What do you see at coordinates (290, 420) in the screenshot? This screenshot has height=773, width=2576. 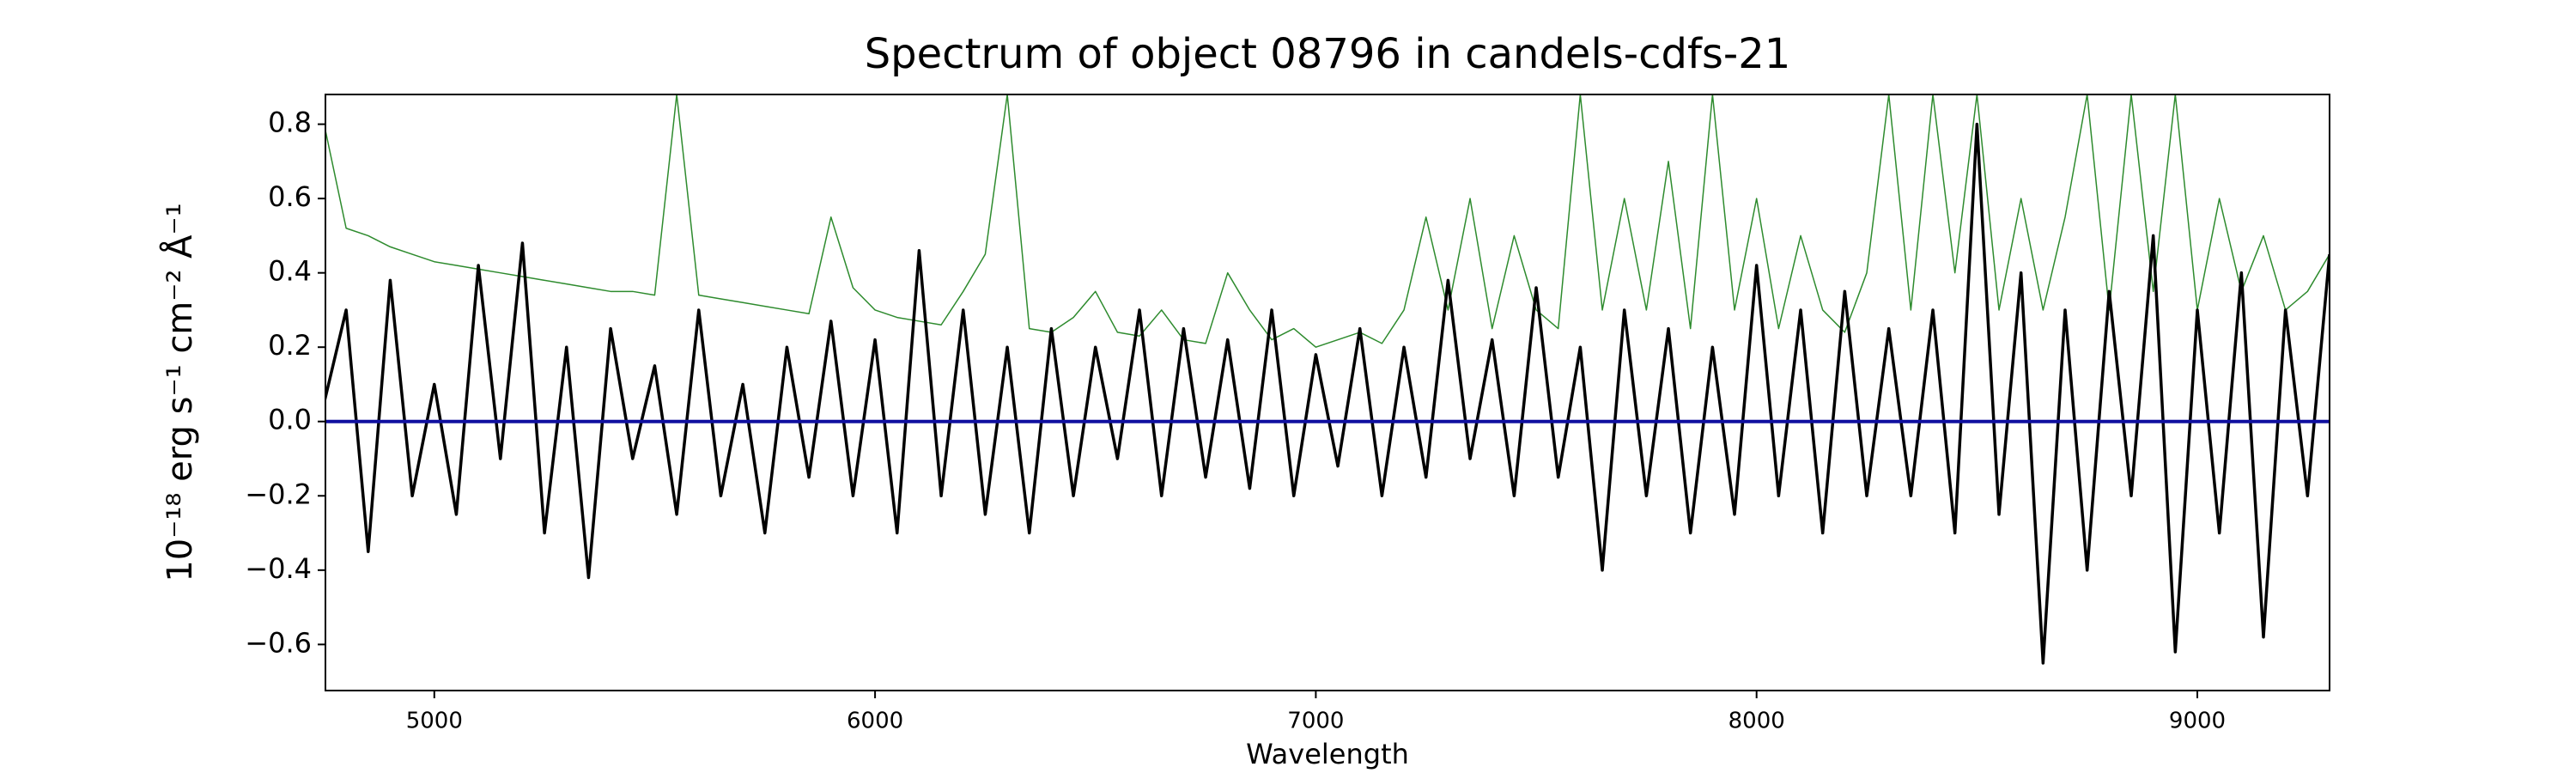 I see `y-tick-label: 0.0` at bounding box center [290, 420].